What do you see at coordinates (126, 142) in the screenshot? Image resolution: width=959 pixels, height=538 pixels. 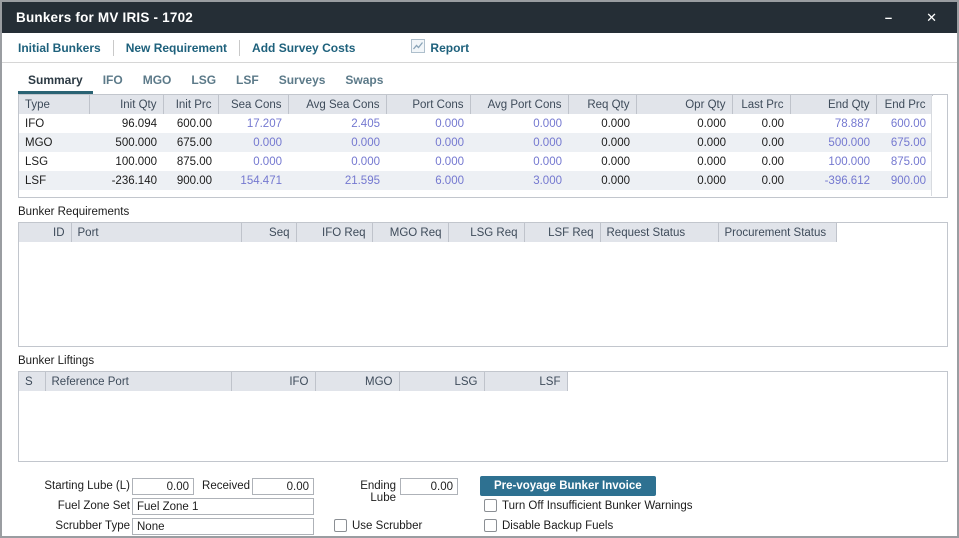 I see `cell-init-qty: 500.000` at bounding box center [126, 142].